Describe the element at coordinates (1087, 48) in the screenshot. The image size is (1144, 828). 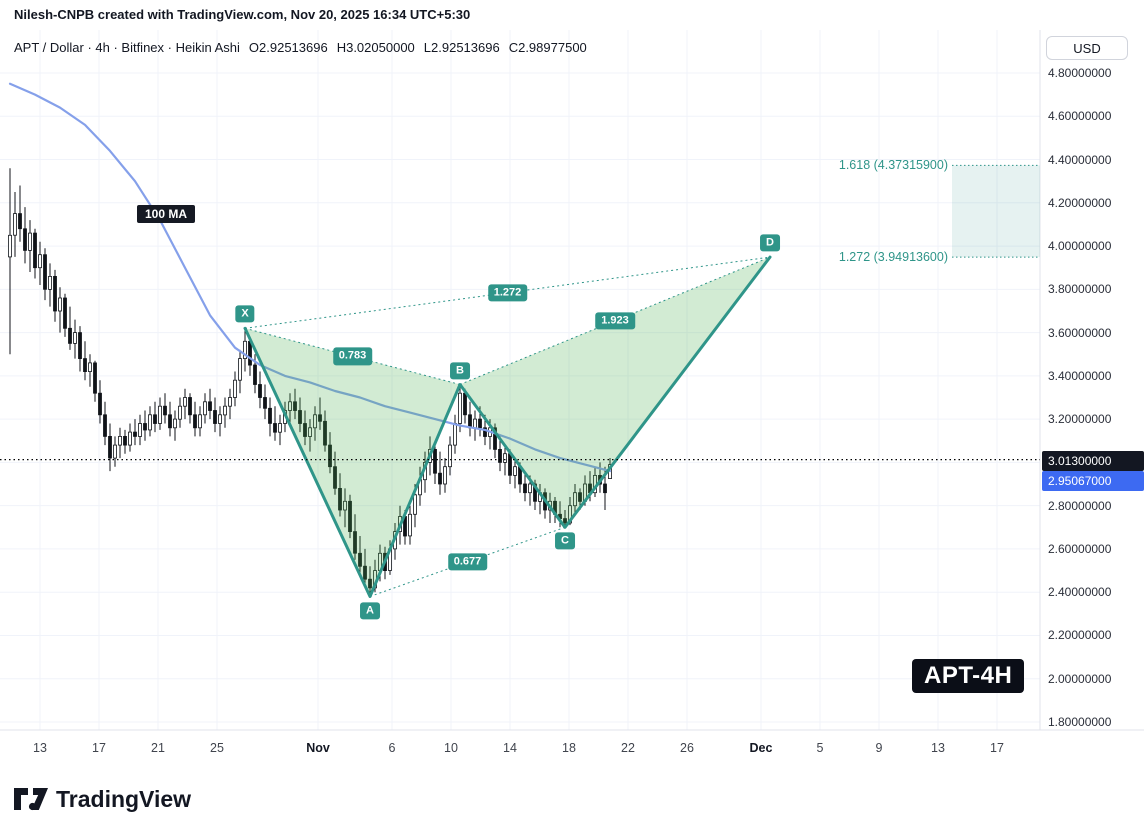
I see `currency-usd-button: USD` at that location.